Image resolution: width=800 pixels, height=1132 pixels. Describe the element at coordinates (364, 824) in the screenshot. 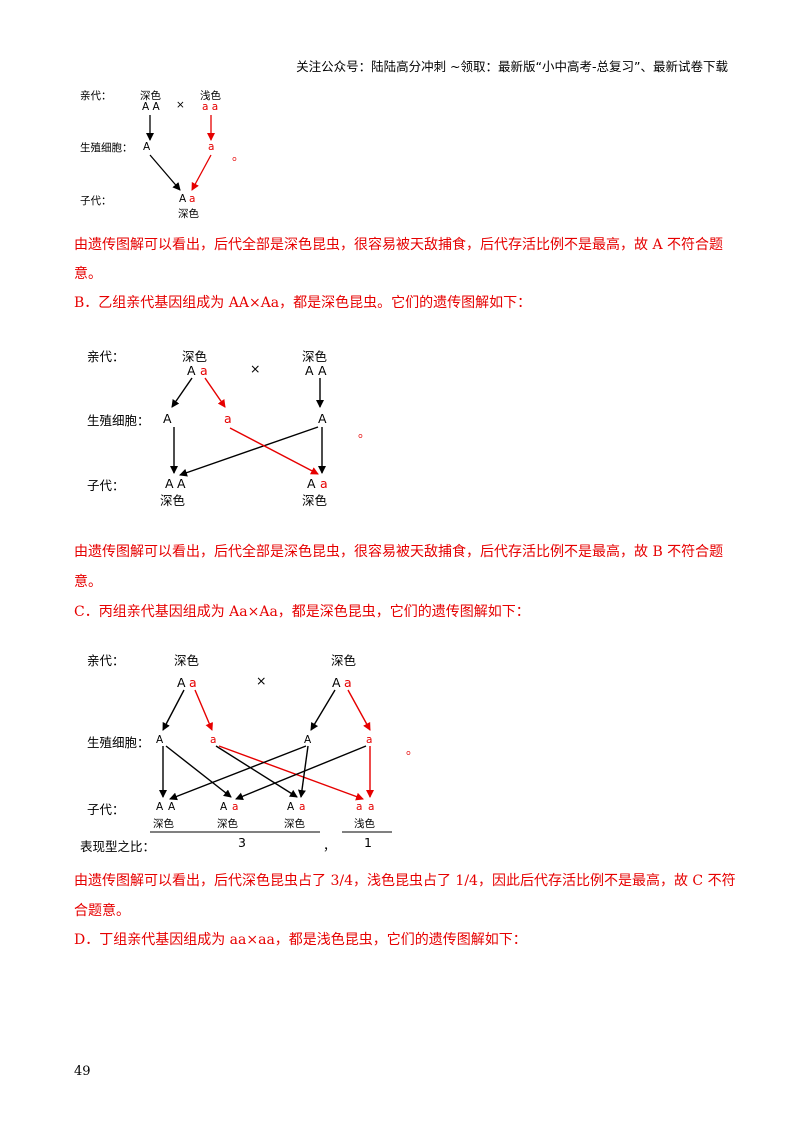

I see `offspring4-light: 浅色` at that location.